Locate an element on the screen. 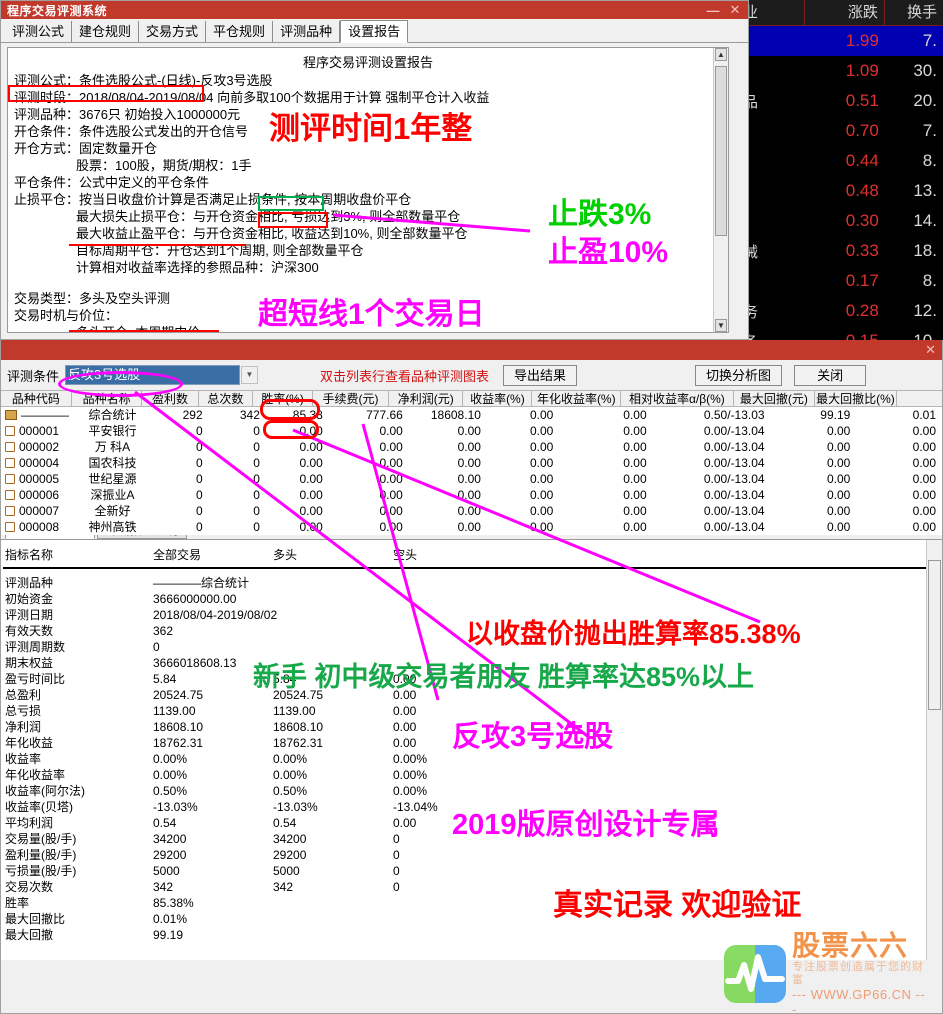 Image resolution: width=943 pixels, height=1014 pixels. report-scrollbar: ▲ ▼ is located at coordinates (720, 190).